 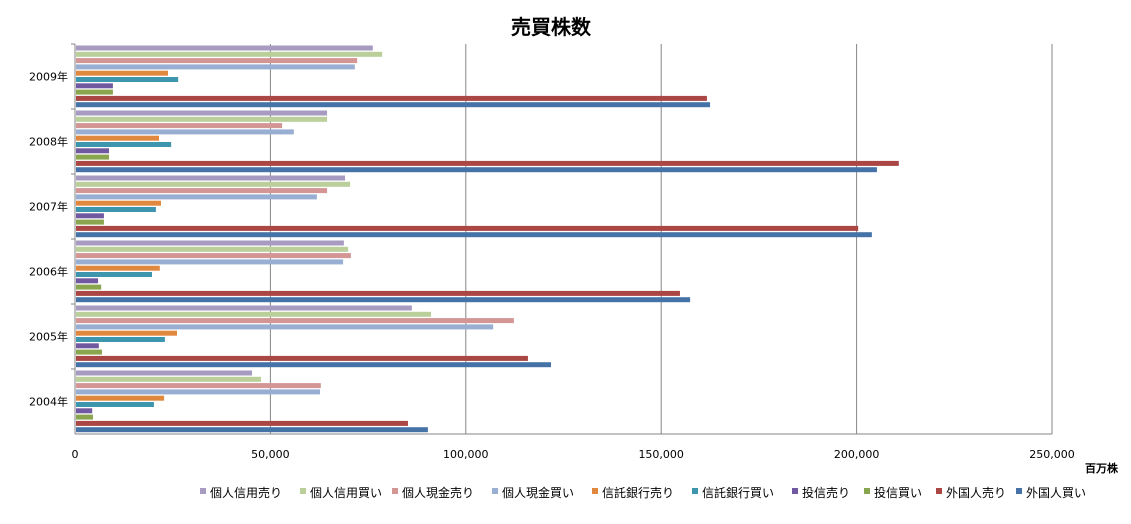 What do you see at coordinates (1056, 493) in the screenshot?
I see `legend-label: 外国人買い` at bounding box center [1056, 493].